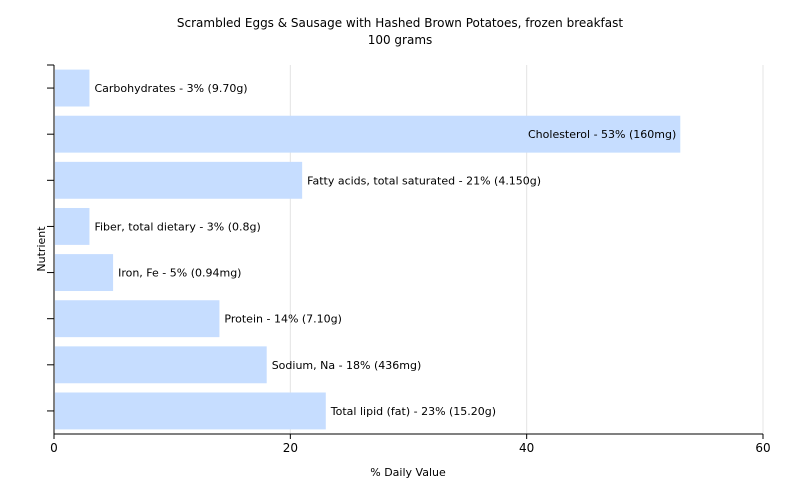 The width and height of the screenshot is (800, 500). What do you see at coordinates (179, 273) in the screenshot?
I see `bar-label: Iron, Fe - 5% (0.94mg)` at bounding box center [179, 273].